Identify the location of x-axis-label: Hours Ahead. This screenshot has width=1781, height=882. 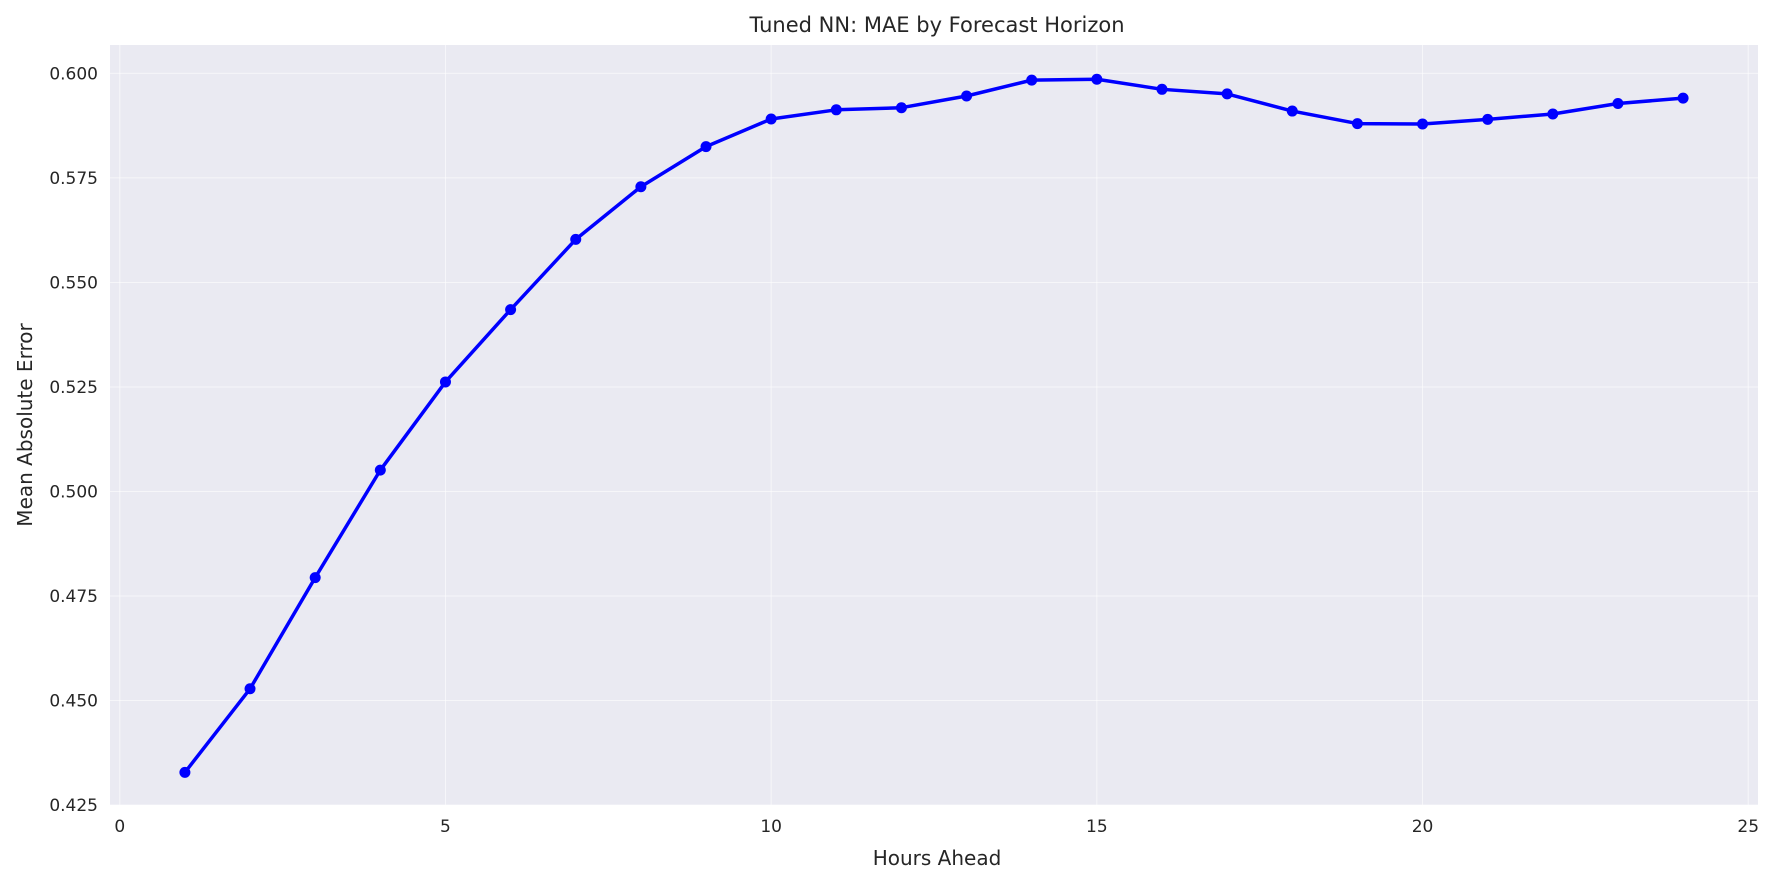
(937, 858).